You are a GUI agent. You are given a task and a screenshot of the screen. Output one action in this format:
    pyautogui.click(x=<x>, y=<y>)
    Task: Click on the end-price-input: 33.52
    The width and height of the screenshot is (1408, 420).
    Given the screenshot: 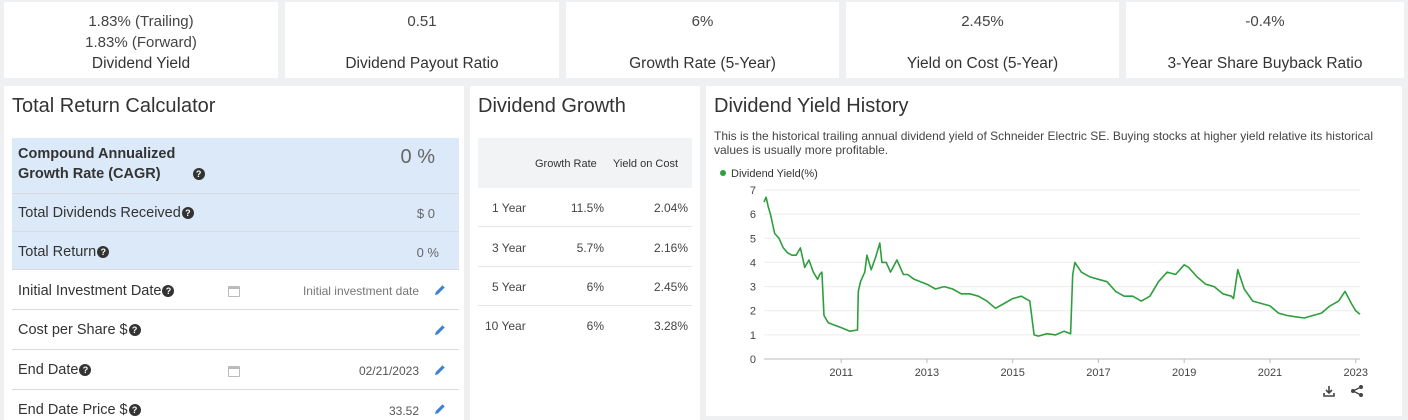 What is the action you would take?
    pyautogui.click(x=403, y=411)
    